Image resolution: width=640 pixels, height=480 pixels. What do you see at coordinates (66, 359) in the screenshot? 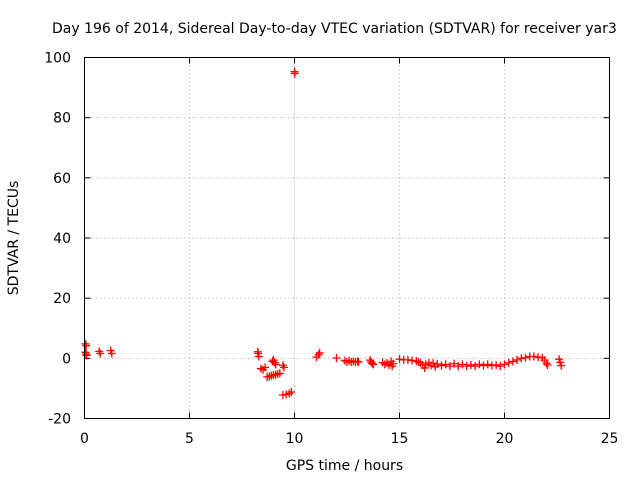
I see `y-tick-label: 0` at bounding box center [66, 359].